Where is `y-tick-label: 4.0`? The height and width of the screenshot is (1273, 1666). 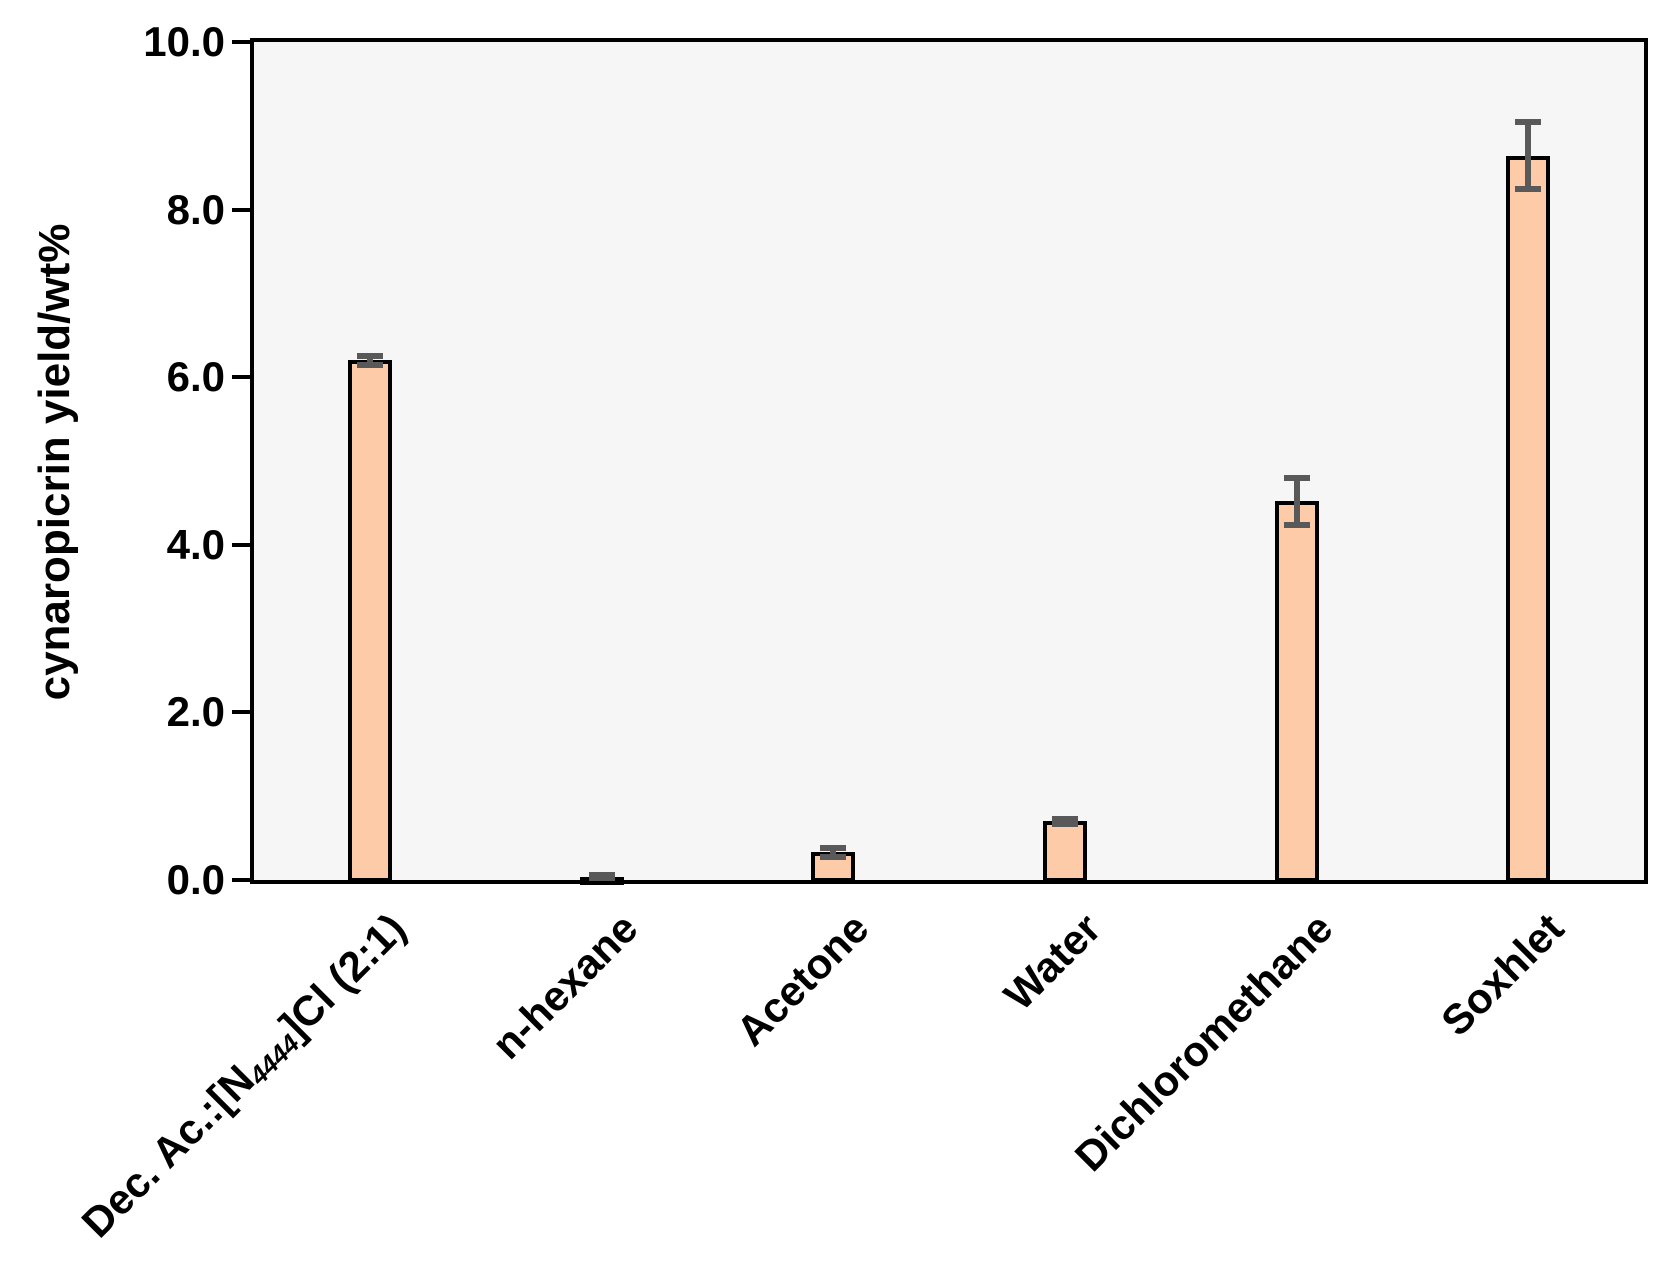
y-tick-label: 4.0 is located at coordinates (195, 544).